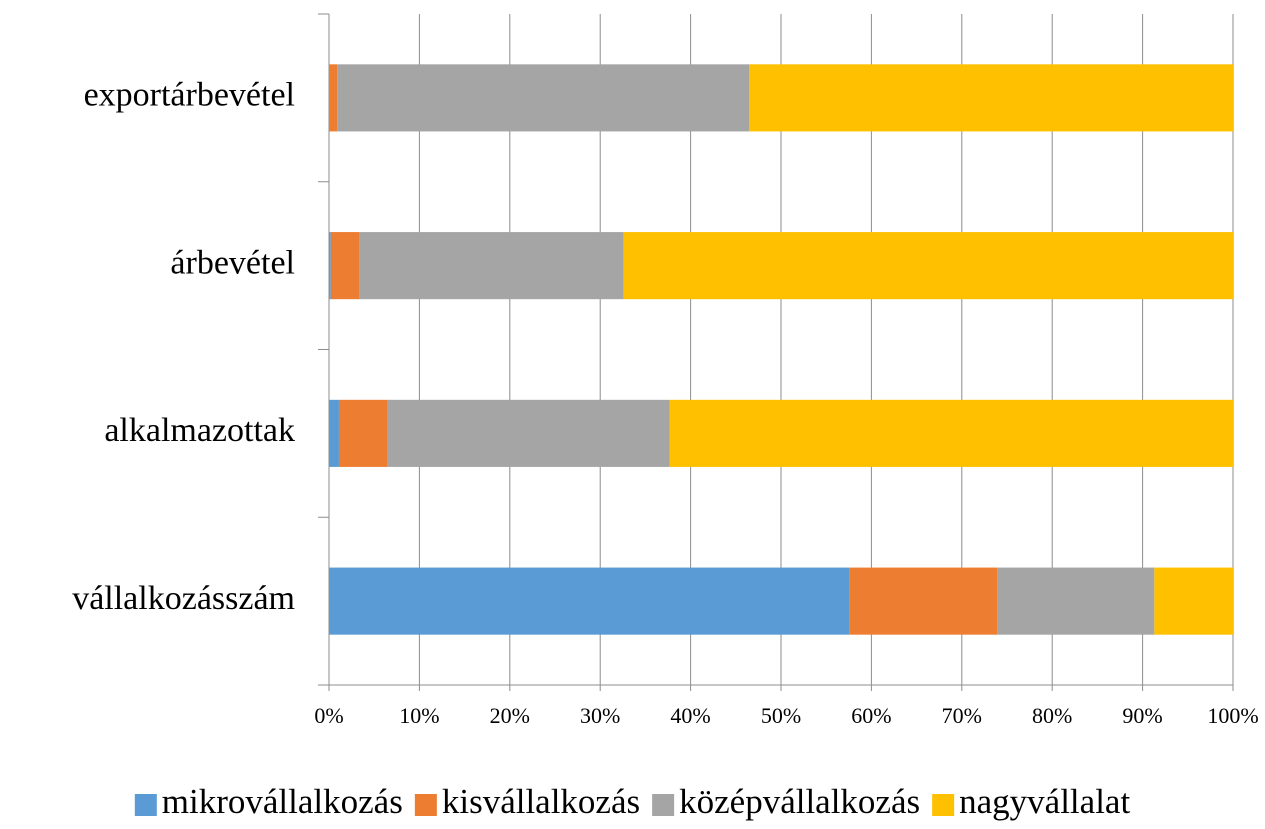  I want to click on legend-label: középvállalkozás, so click(799, 801).